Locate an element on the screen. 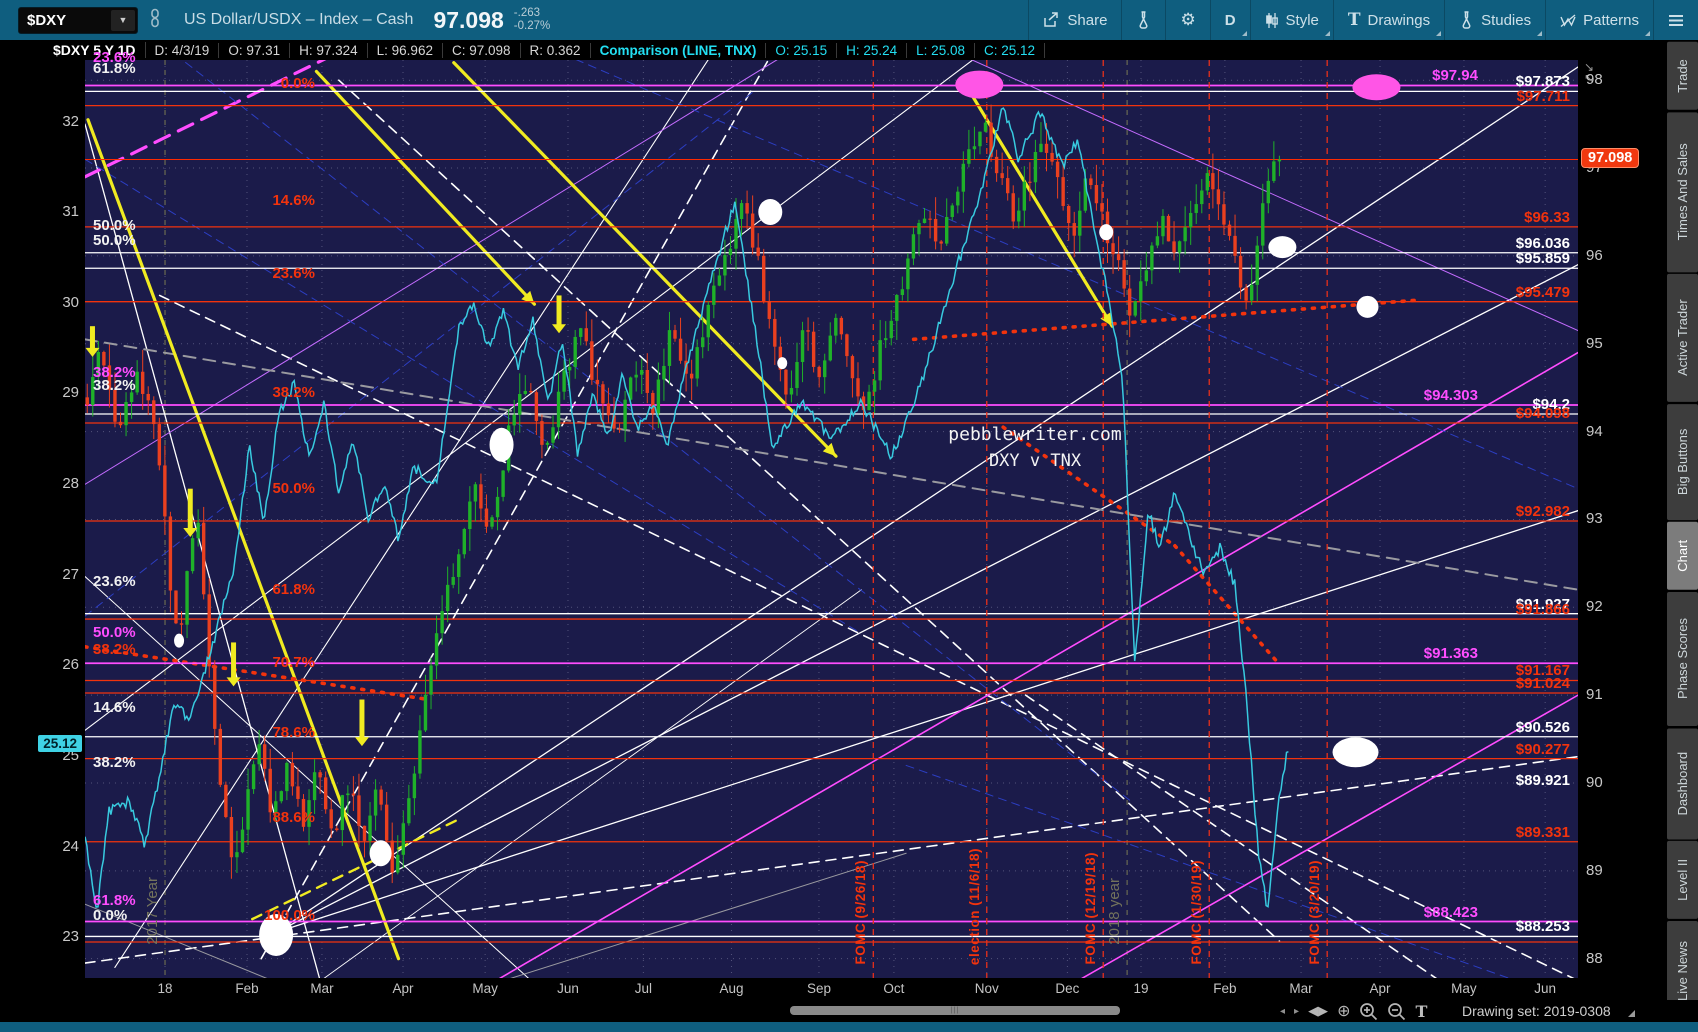 This screenshot has width=1698, height=1032. settings-button: ⚙ is located at coordinates (1187, 20).